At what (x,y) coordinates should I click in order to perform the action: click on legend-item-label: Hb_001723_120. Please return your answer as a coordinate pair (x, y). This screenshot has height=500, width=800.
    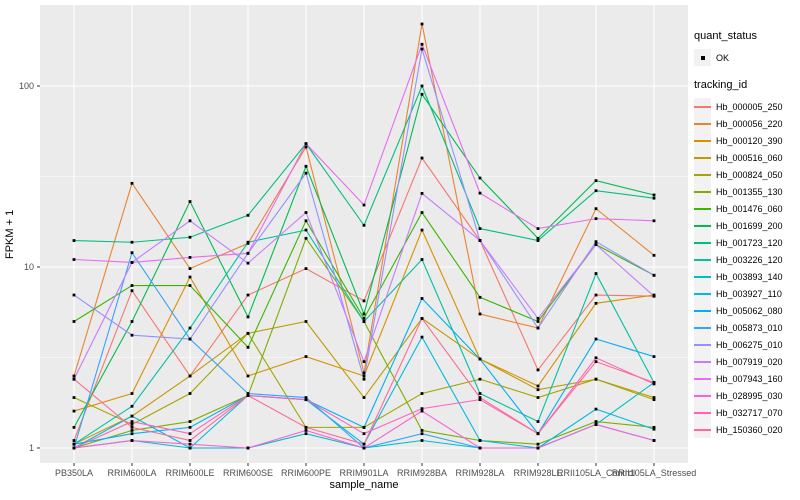
    Looking at the image, I should click on (749, 242).